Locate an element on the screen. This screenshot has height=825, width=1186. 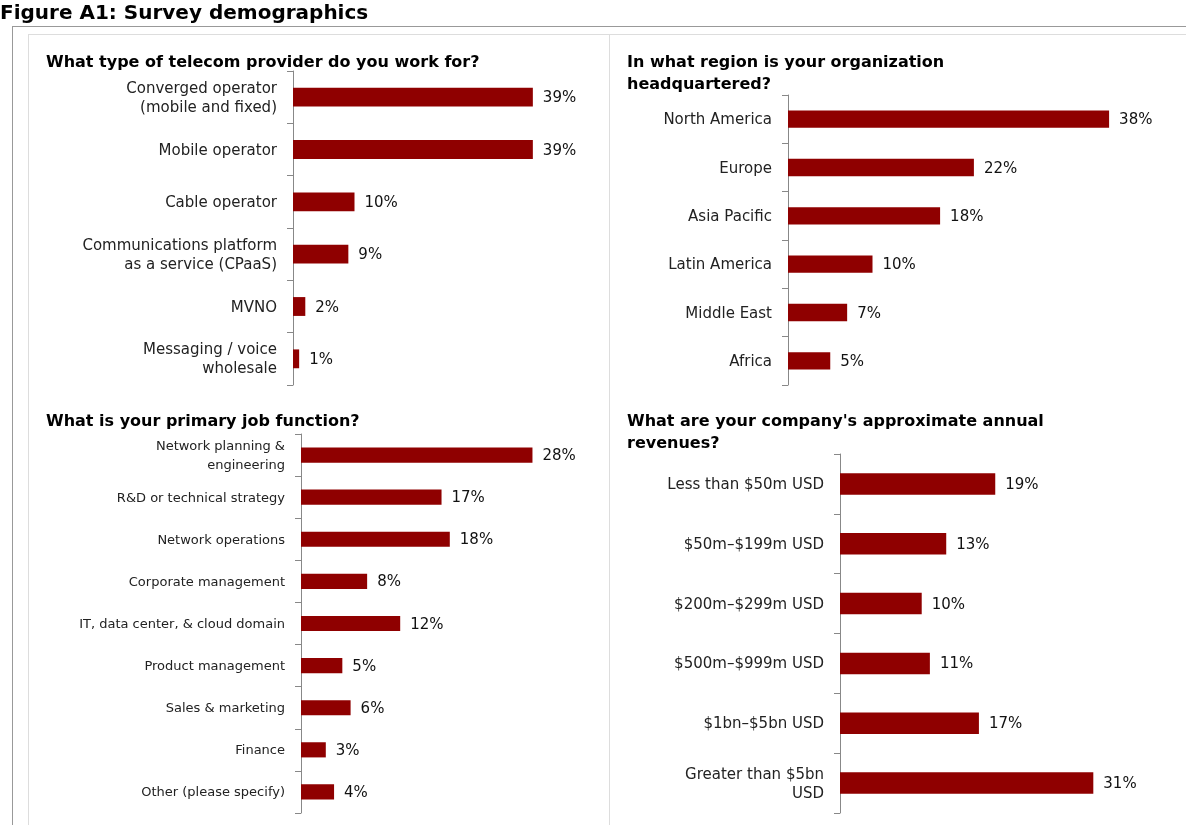
y-tick-label: Europe is located at coordinates (745, 167).